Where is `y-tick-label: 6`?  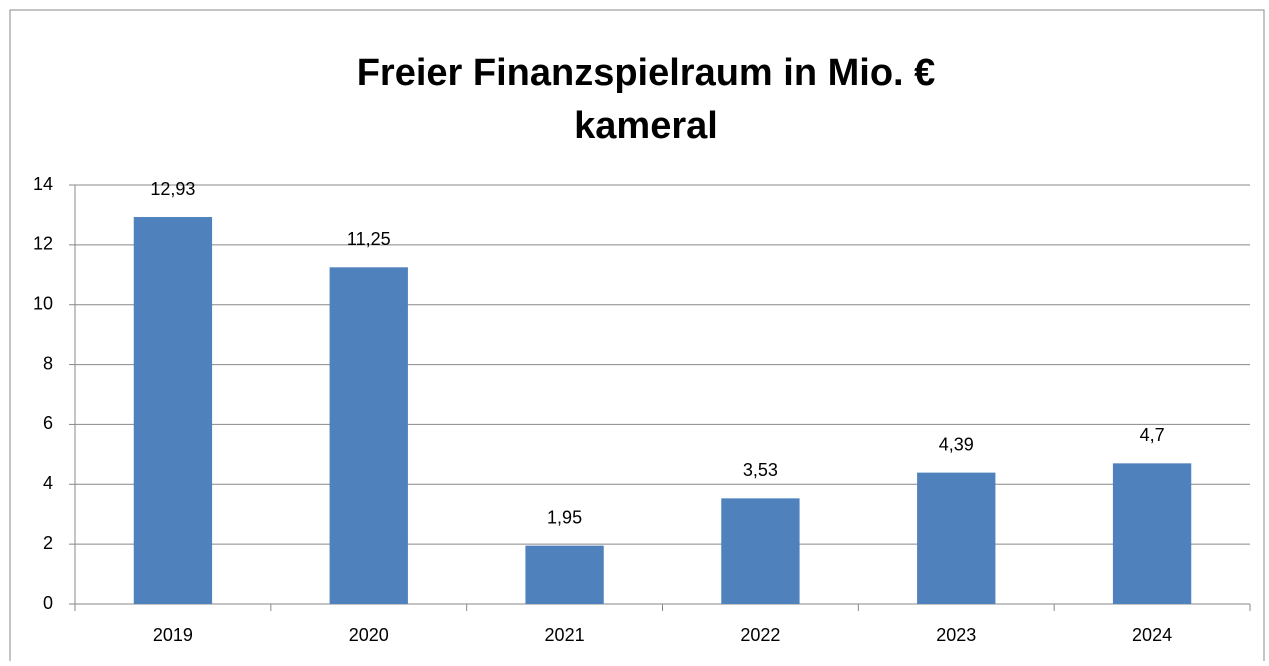 y-tick-label: 6 is located at coordinates (48, 423).